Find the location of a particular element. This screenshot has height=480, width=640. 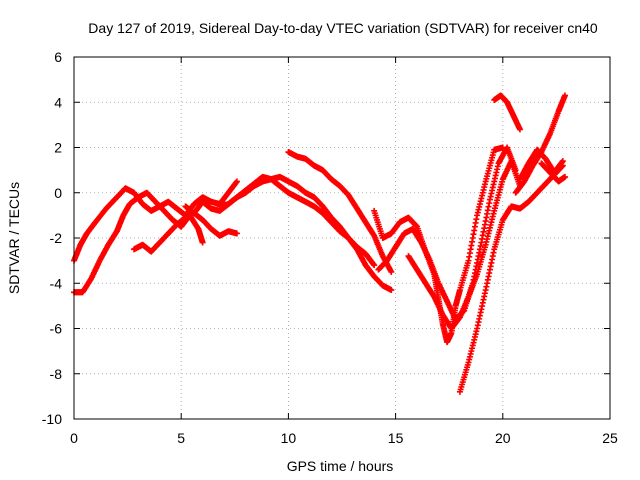

y-tick-label: 0 is located at coordinates (58, 193).